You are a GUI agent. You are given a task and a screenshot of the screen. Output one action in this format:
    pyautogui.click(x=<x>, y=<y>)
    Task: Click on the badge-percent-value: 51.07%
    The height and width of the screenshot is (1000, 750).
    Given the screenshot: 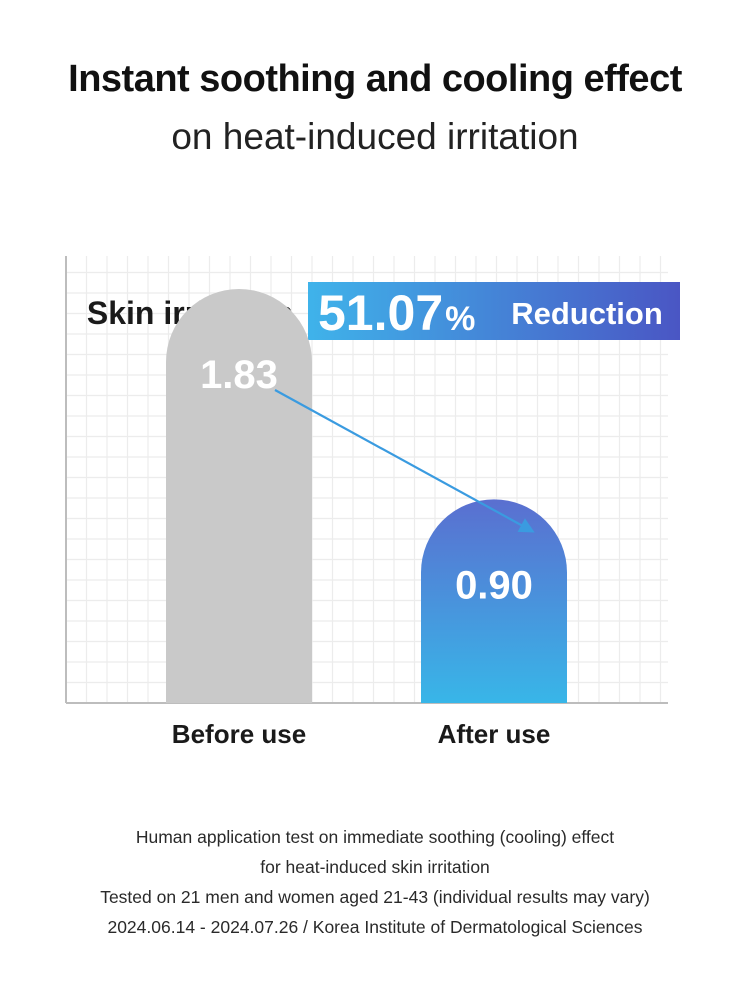 What is the action you would take?
    pyautogui.click(x=396, y=313)
    